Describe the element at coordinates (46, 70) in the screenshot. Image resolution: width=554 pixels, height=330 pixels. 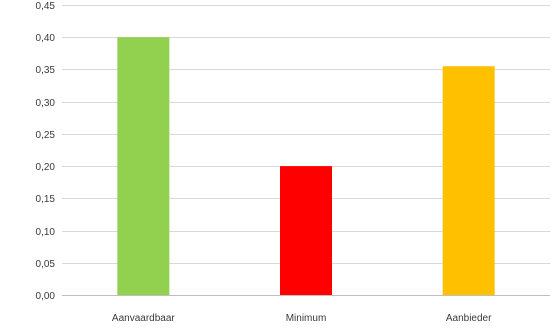
I see `y-tick-label: 0,35` at that location.